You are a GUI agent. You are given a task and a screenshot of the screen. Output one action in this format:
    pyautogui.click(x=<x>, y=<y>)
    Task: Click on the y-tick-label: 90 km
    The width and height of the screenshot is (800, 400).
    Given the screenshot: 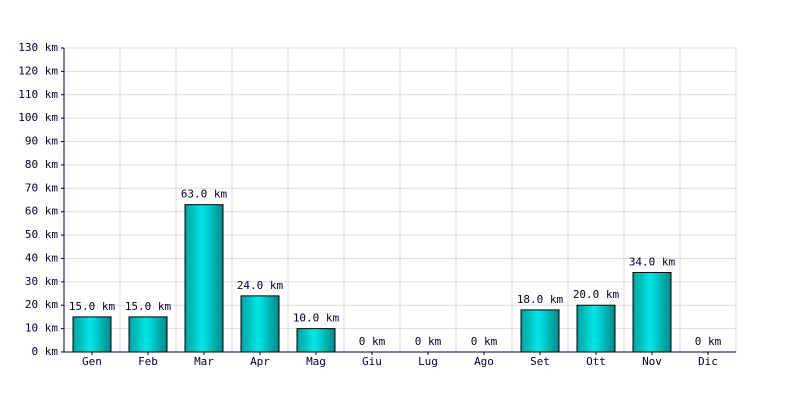 What is the action you would take?
    pyautogui.click(x=41, y=141)
    